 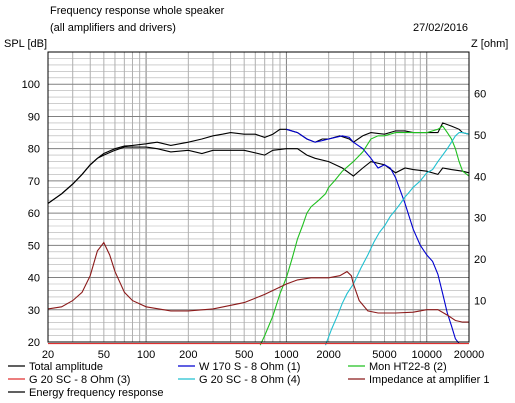 I want to click on legend-label-w170: W 170 S - 8 Ohm (1), so click(x=249, y=367).